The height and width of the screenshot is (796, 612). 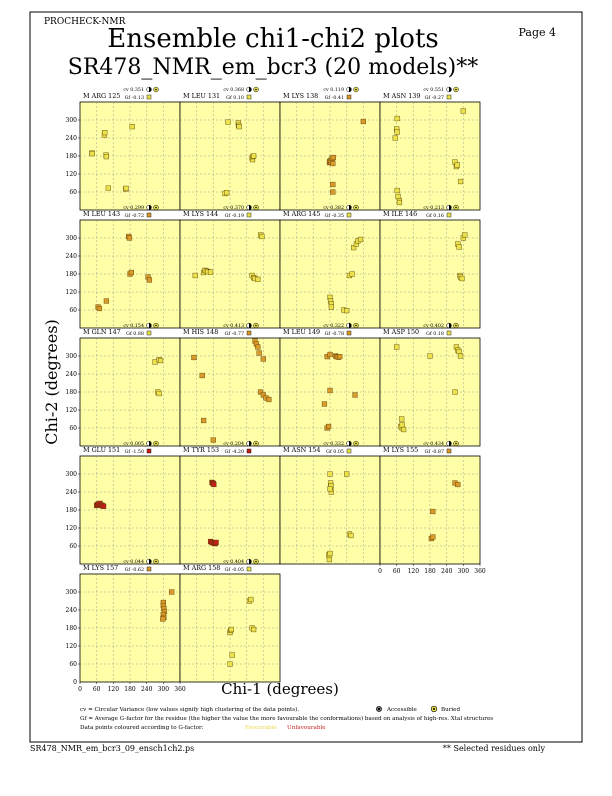 What do you see at coordinates (434, 98) in the screenshot?
I see `gf-value: Gf -0.27` at bounding box center [434, 98].